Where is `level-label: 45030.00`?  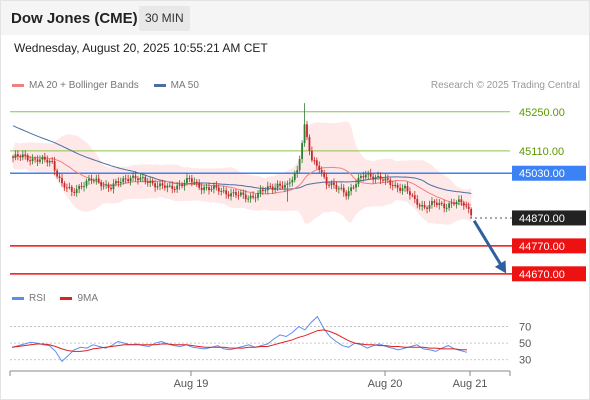
level-label: 45030.00 is located at coordinates (542, 174).